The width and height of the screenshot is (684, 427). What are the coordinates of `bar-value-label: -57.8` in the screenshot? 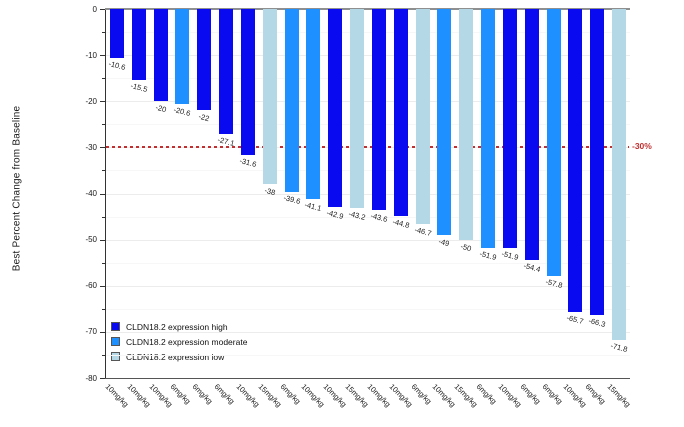 It's located at (554, 283).